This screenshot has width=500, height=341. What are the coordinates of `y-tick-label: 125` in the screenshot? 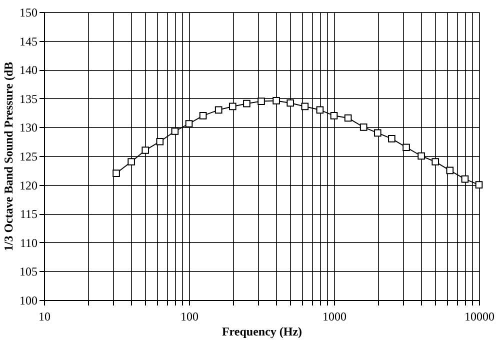 It's located at (29, 157).